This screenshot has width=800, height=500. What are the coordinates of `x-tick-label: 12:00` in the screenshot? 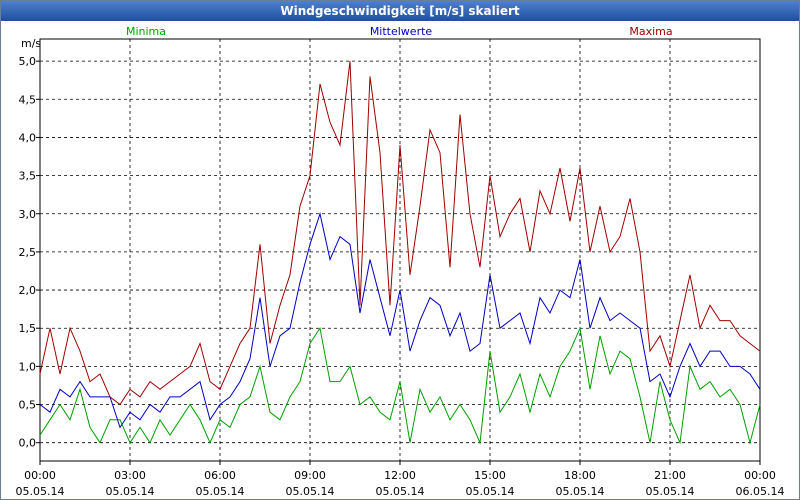 It's located at (400, 475).